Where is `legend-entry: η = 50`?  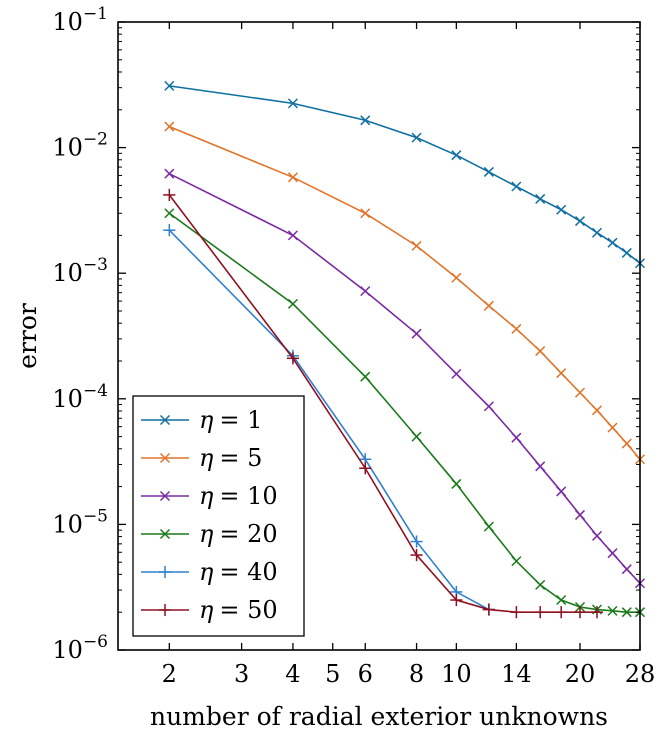
legend-entry: η = 50 is located at coordinates (209, 610).